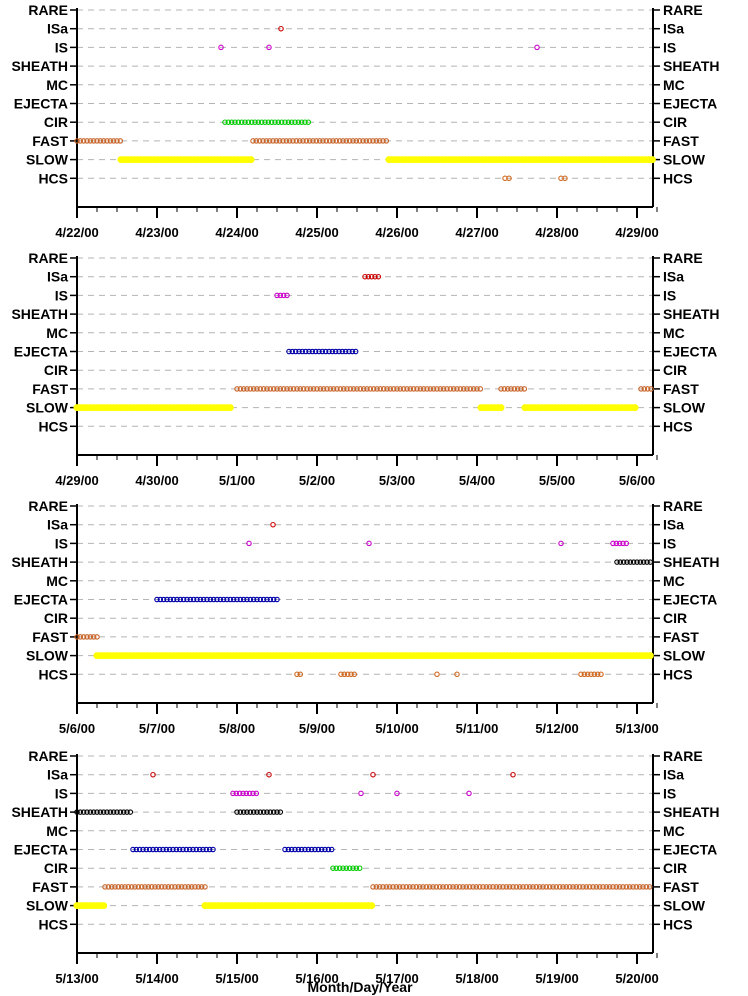 The height and width of the screenshot is (996, 748). What do you see at coordinates (678, 924) in the screenshot?
I see `category-label-right: HCS` at bounding box center [678, 924].